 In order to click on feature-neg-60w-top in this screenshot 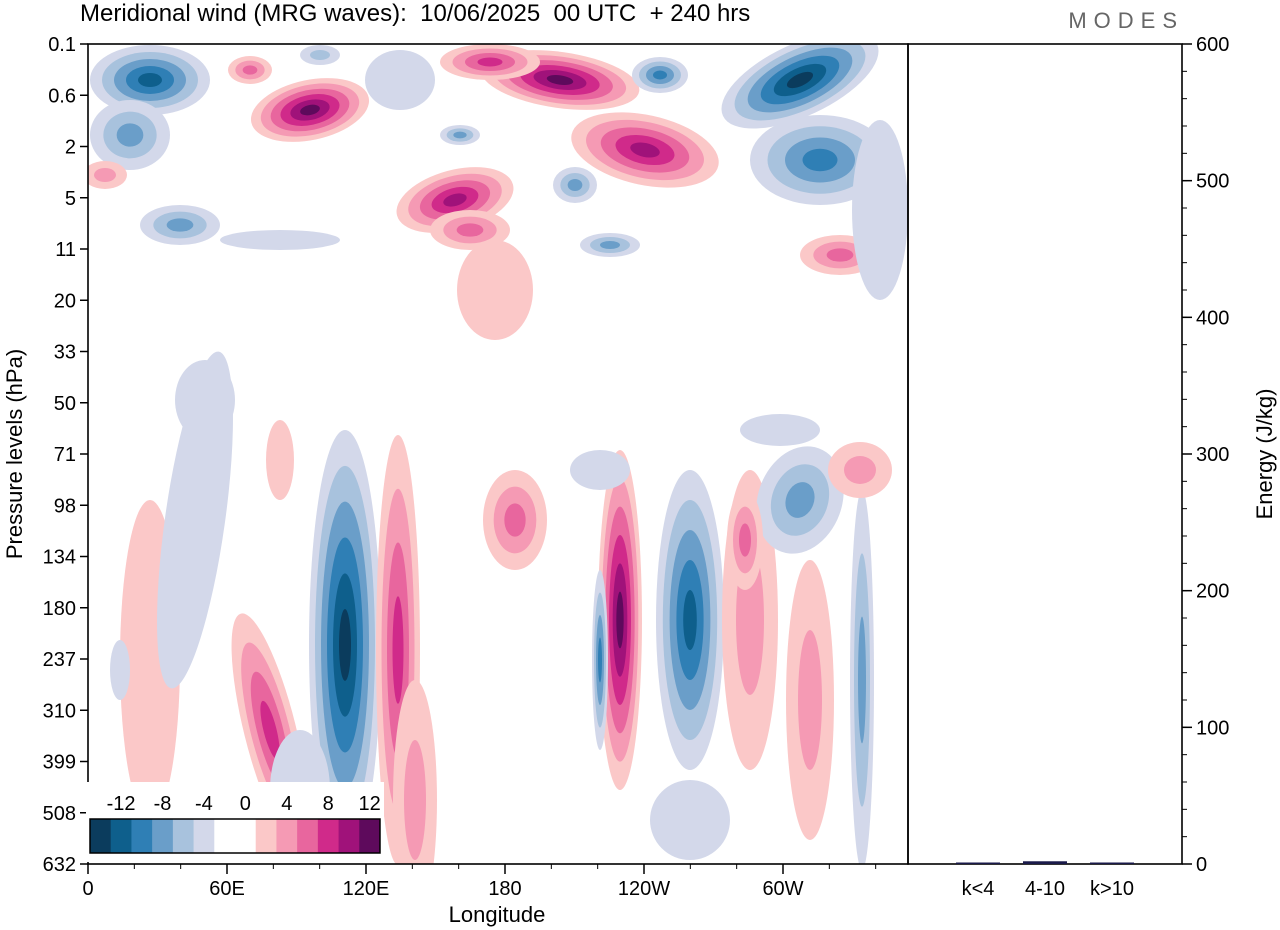, I will do `click(800, 86)`.